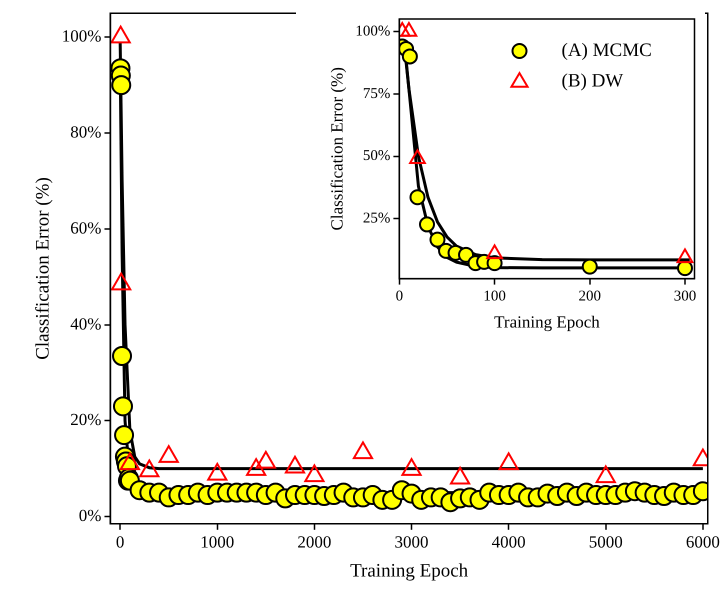  I want to click on legend-label: (B) DW, so click(593, 81).